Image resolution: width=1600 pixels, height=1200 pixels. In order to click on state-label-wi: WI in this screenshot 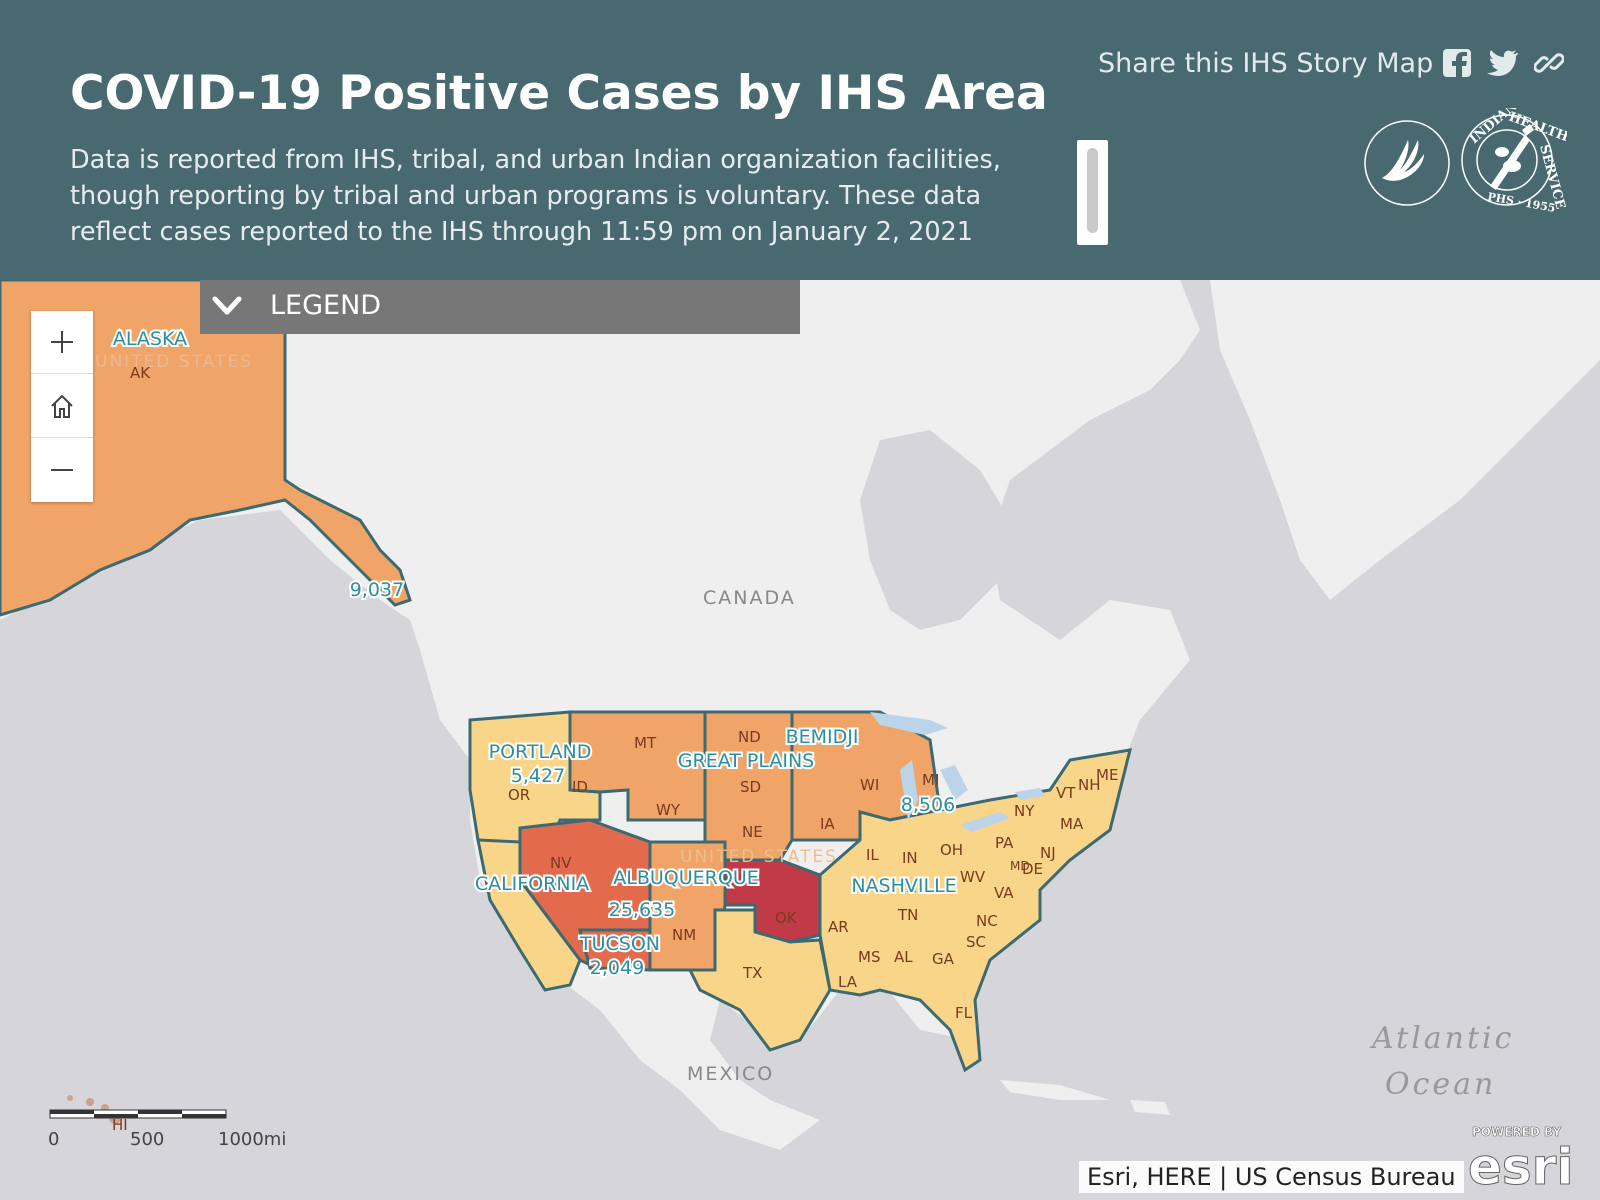, I will do `click(869, 785)`.